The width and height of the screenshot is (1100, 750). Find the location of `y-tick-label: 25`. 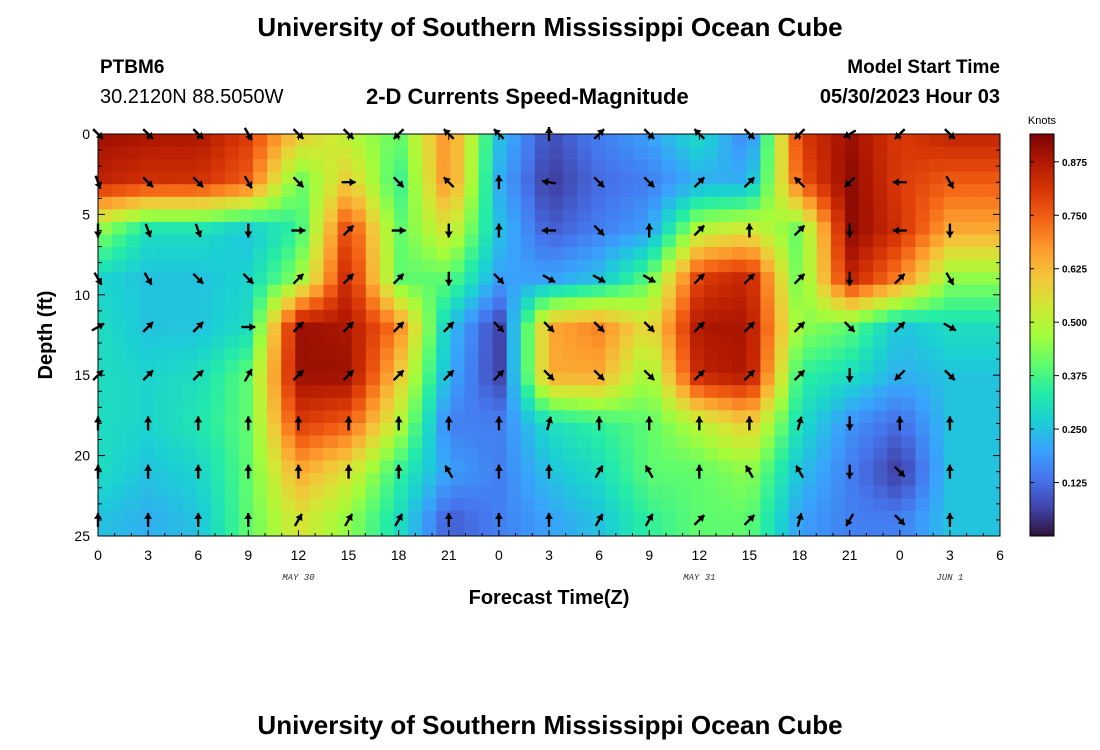

y-tick-label: 25 is located at coordinates (82, 536).